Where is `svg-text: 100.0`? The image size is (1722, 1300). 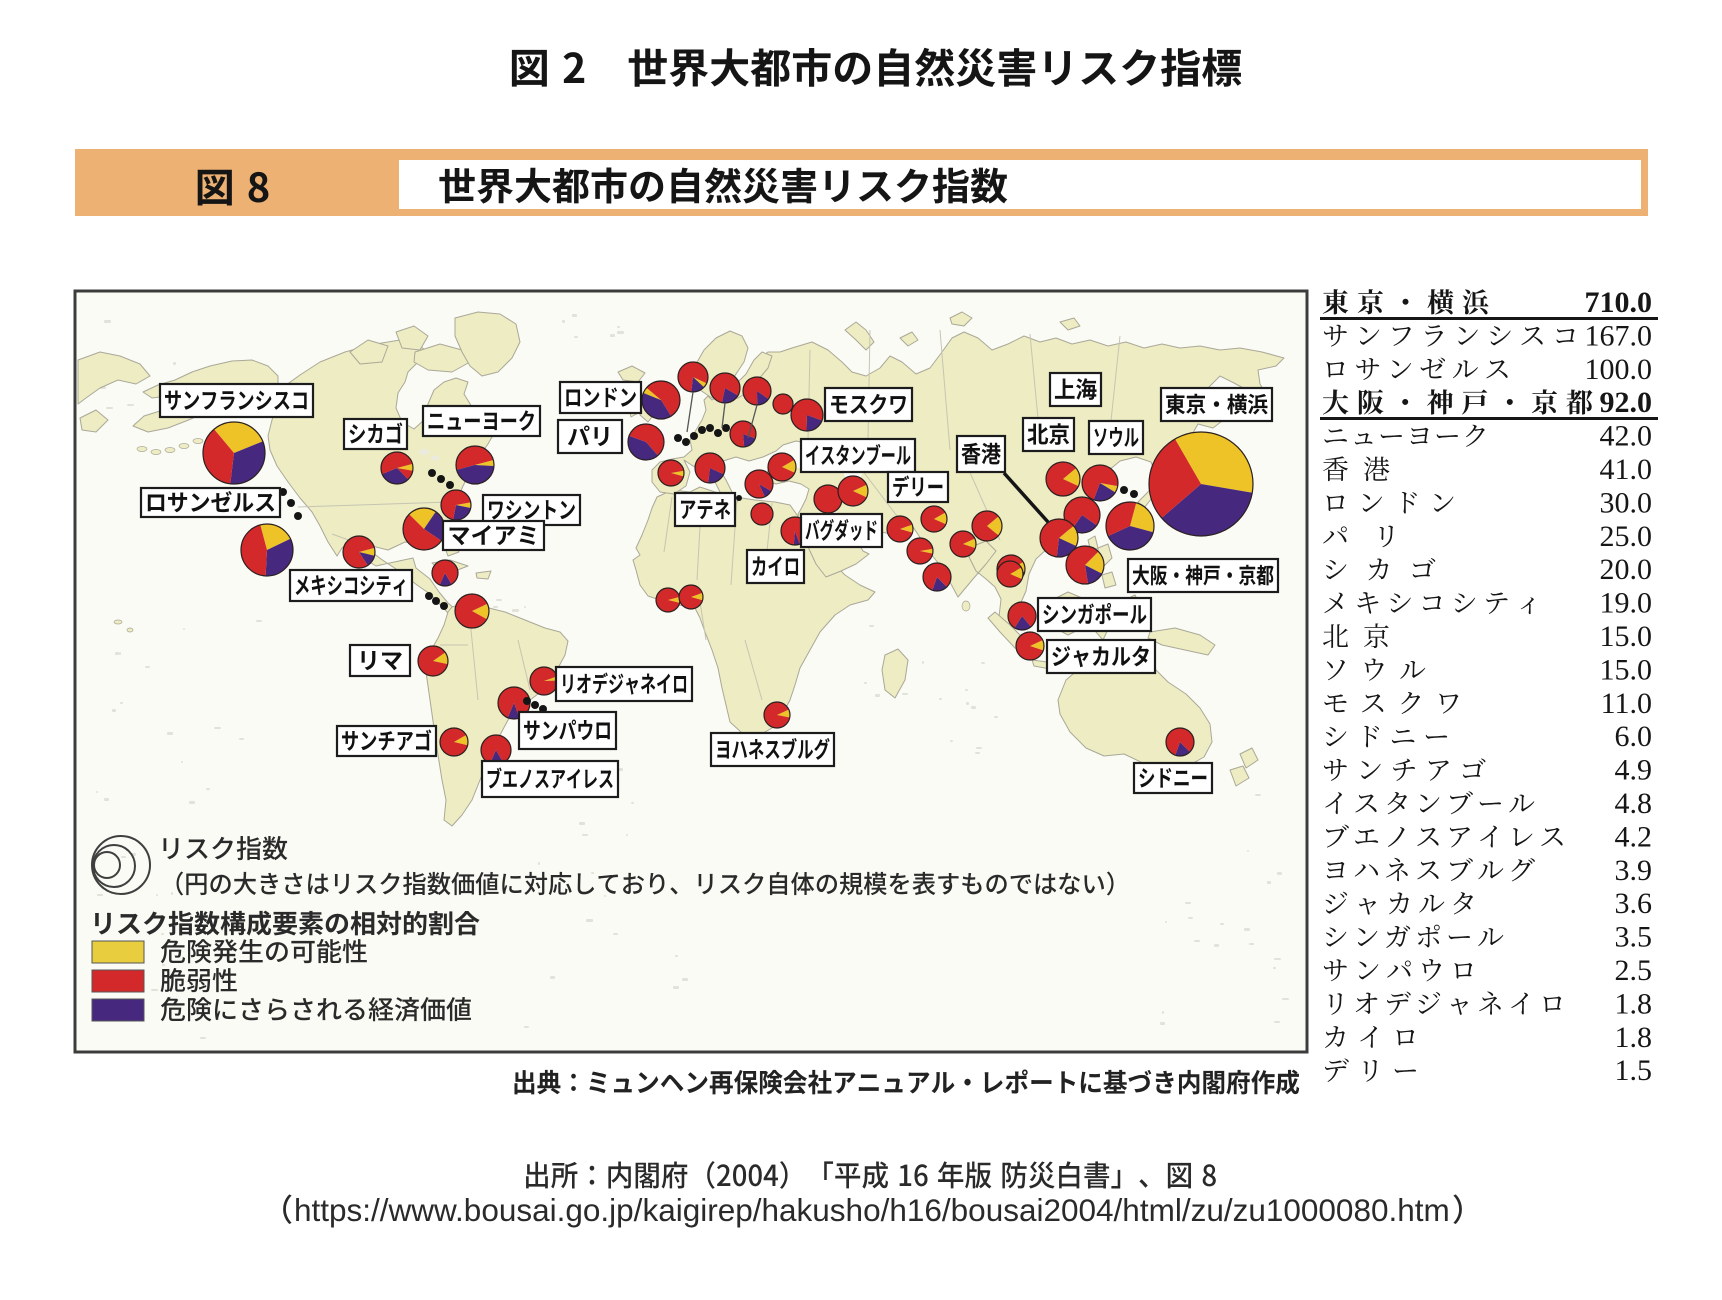 svg-text: 100.0 is located at coordinates (1619, 369).